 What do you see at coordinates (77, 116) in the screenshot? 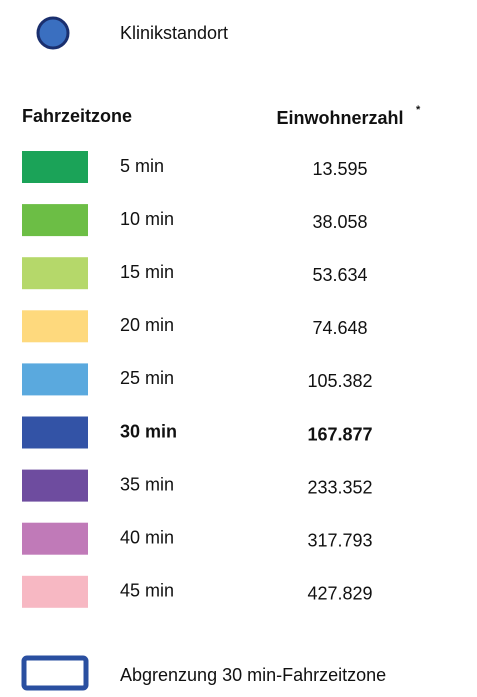
I see `zone-header: Fahrzeitzone` at bounding box center [77, 116].